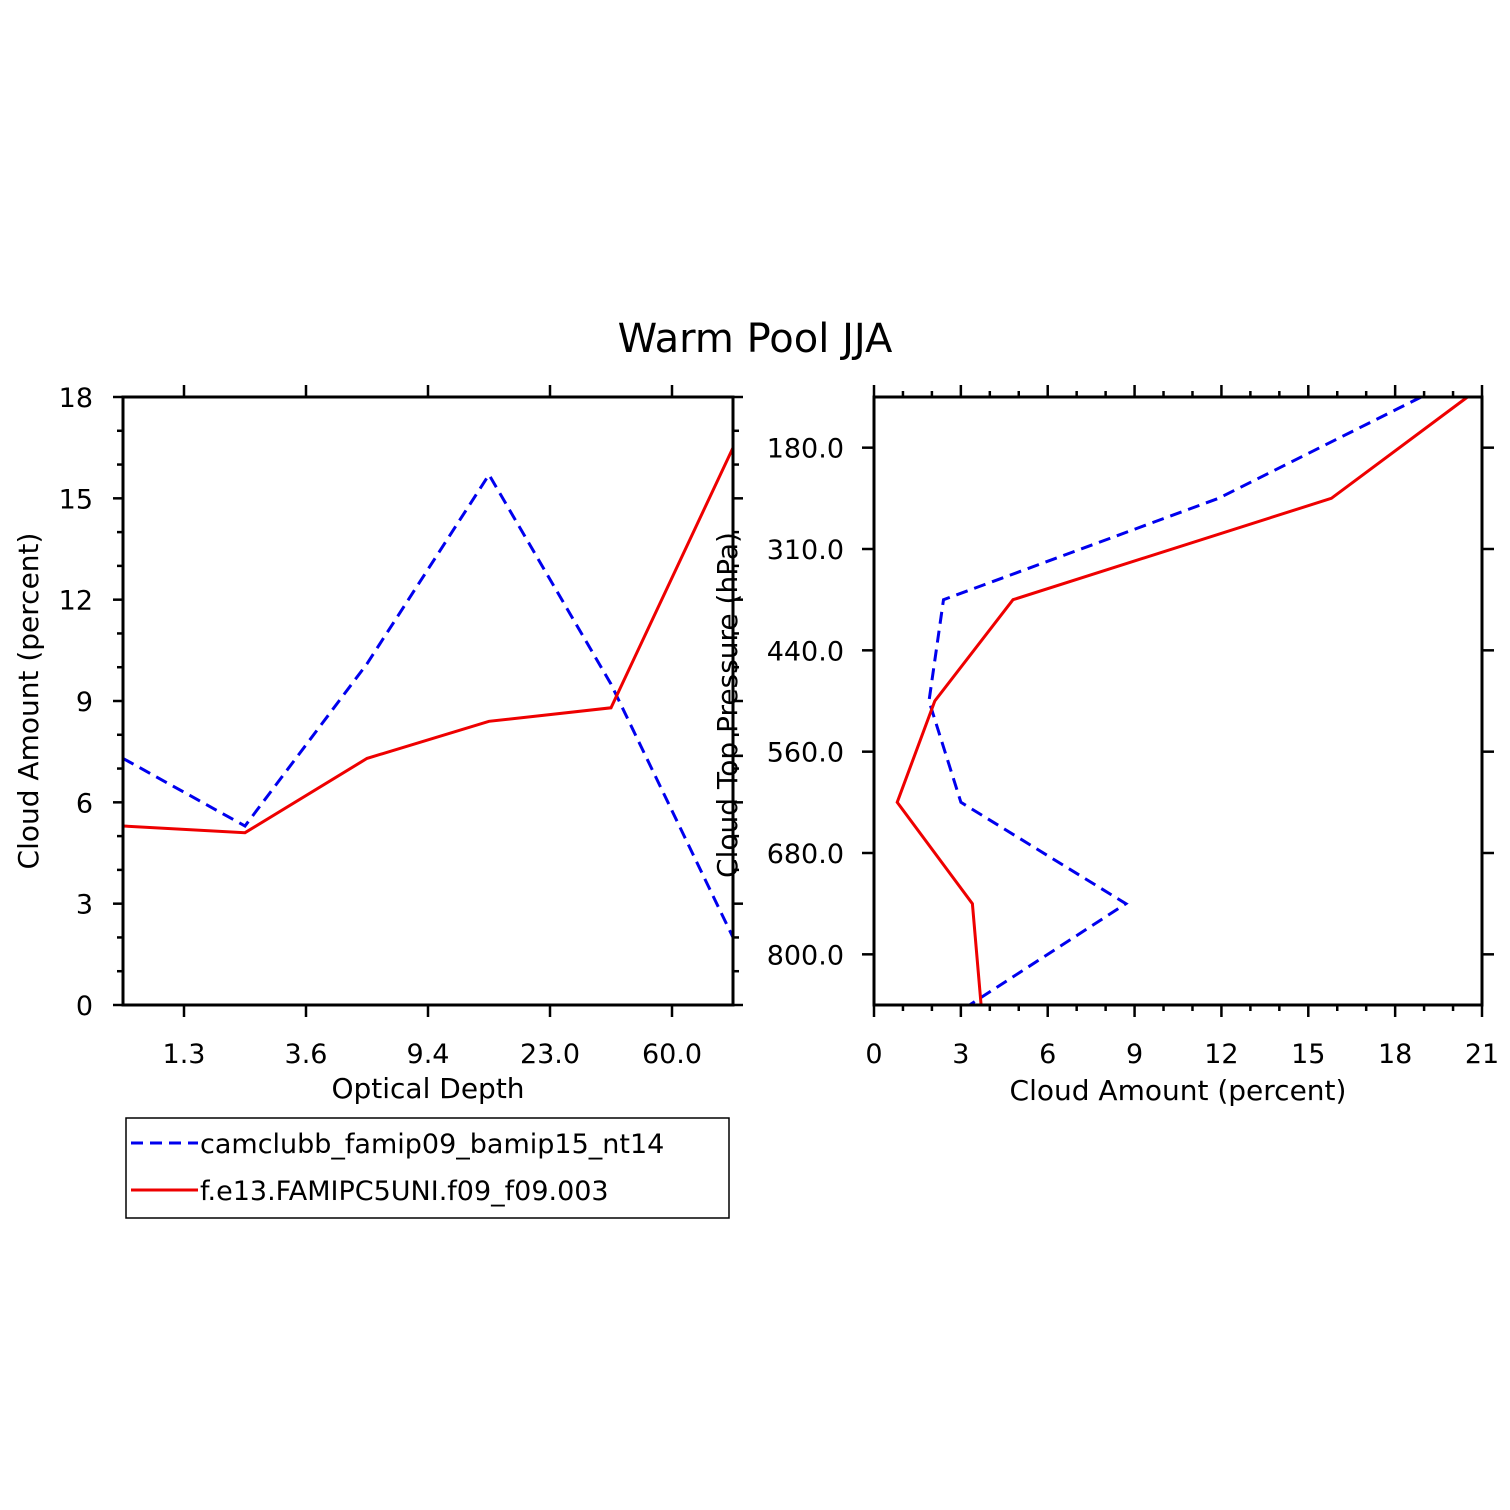 This screenshot has height=1510, width=1510. I want to click on x-tick-label: 6, so click(1047, 1054).